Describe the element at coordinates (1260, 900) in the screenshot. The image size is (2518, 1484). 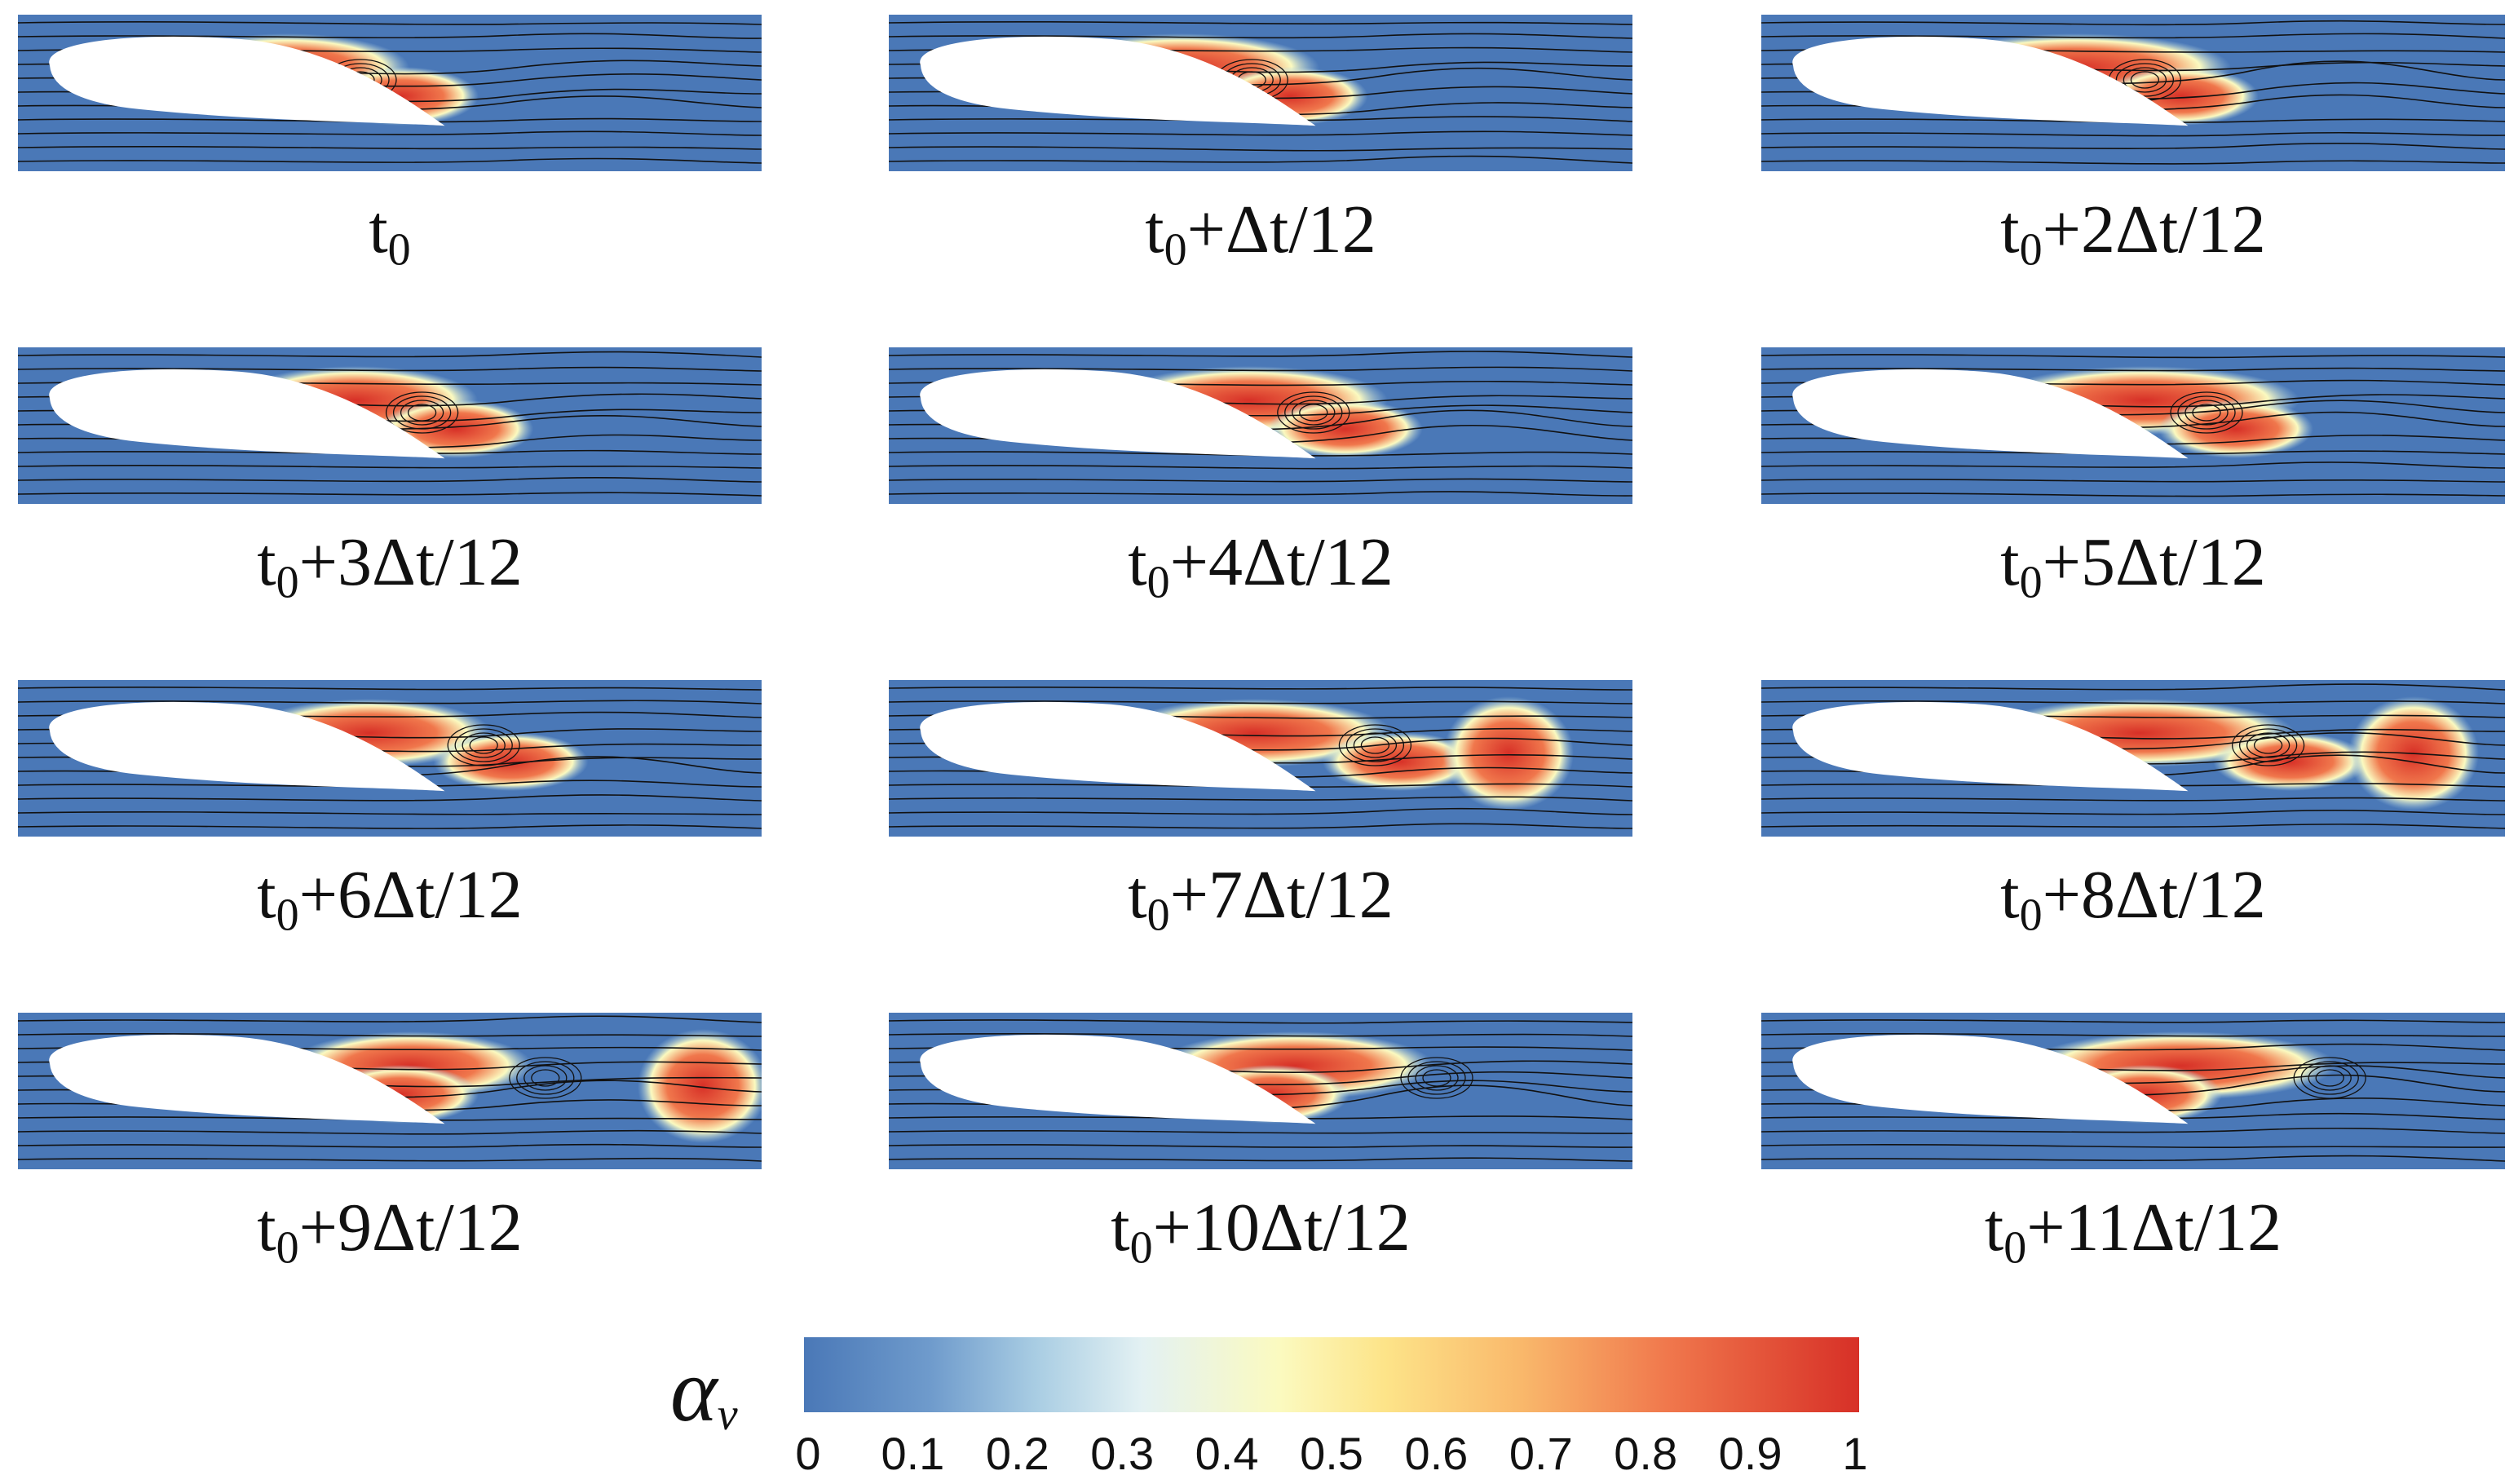
I see `time-caption: t0+7Δt/12` at that location.